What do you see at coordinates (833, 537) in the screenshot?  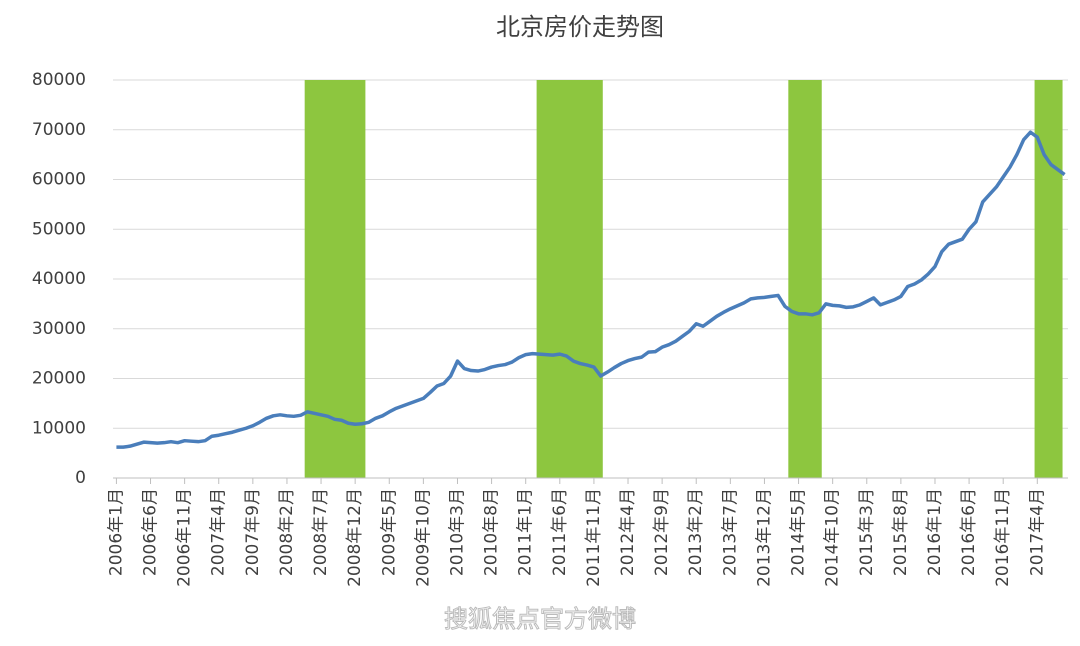 I see `x-tick-label: 2014年10月` at bounding box center [833, 537].